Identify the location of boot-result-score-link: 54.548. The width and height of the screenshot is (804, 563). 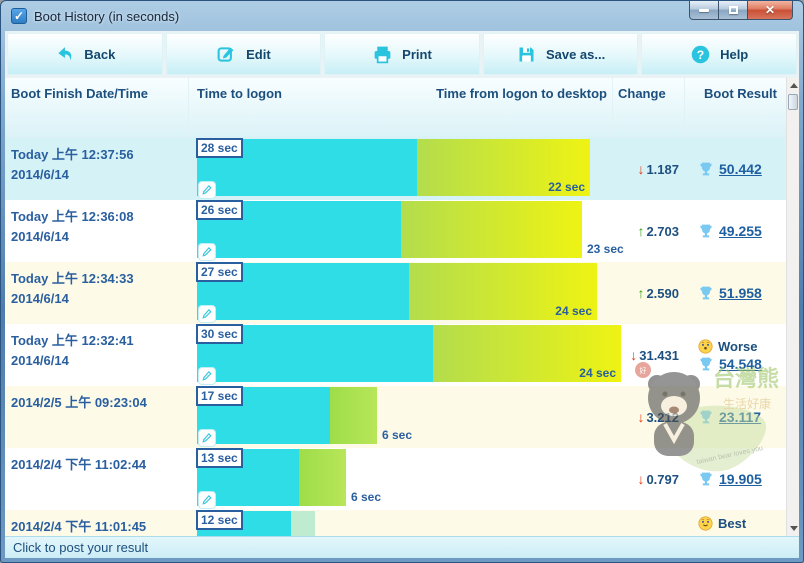
(740, 363).